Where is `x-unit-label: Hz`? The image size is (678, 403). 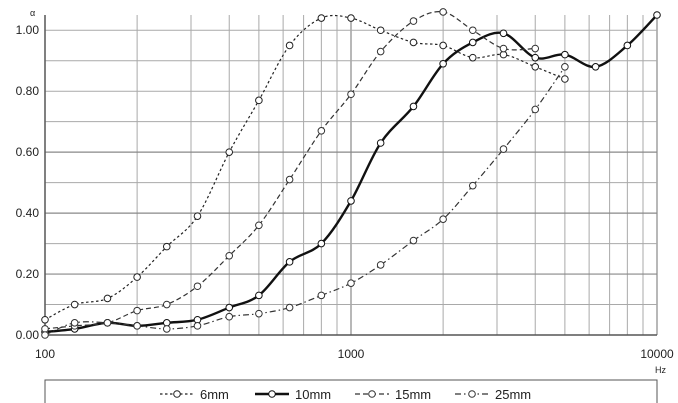 x-unit-label: Hz is located at coordinates (660, 370).